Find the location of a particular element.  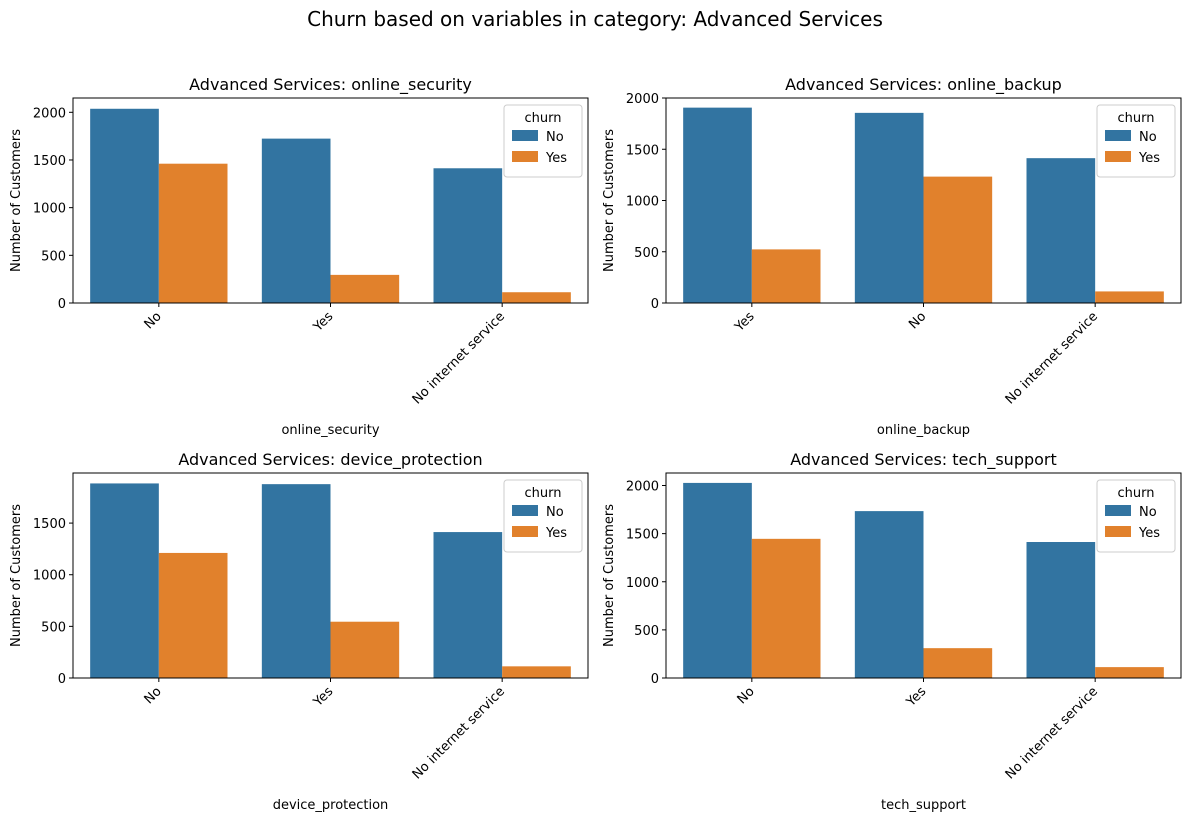

panel-title: Advanced Services: online_backup is located at coordinates (923, 85).